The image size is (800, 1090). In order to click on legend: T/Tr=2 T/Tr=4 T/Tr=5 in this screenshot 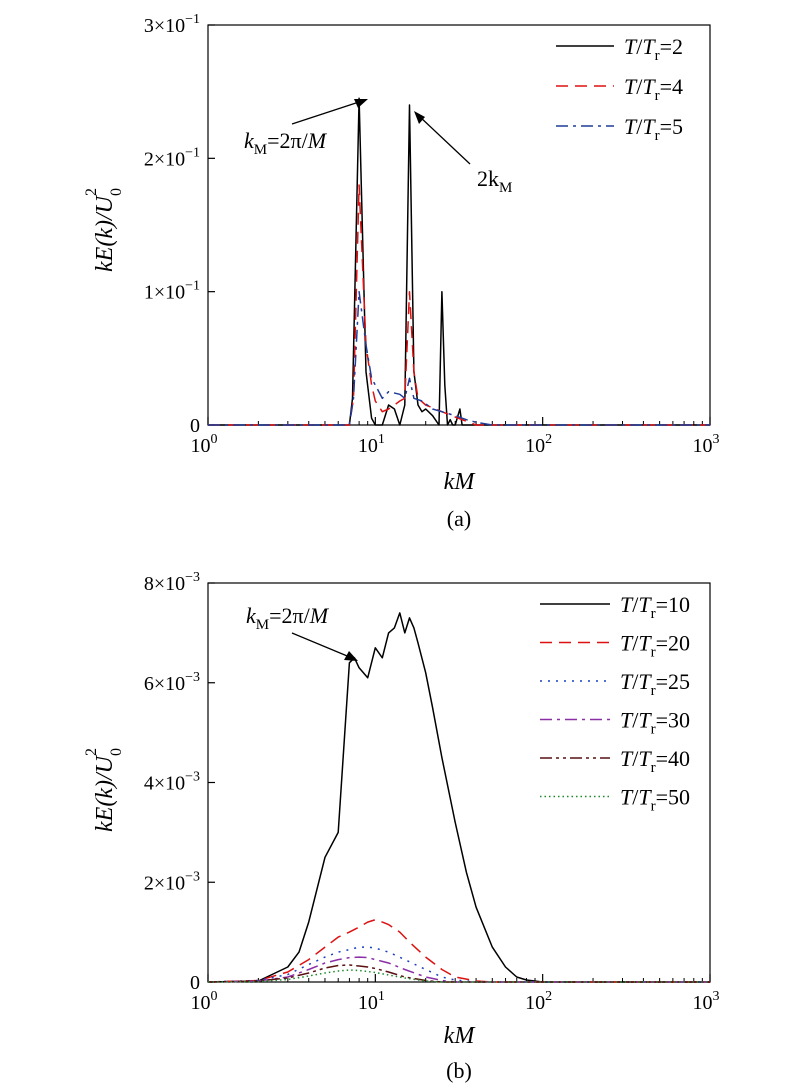, I will do `click(619, 89)`.